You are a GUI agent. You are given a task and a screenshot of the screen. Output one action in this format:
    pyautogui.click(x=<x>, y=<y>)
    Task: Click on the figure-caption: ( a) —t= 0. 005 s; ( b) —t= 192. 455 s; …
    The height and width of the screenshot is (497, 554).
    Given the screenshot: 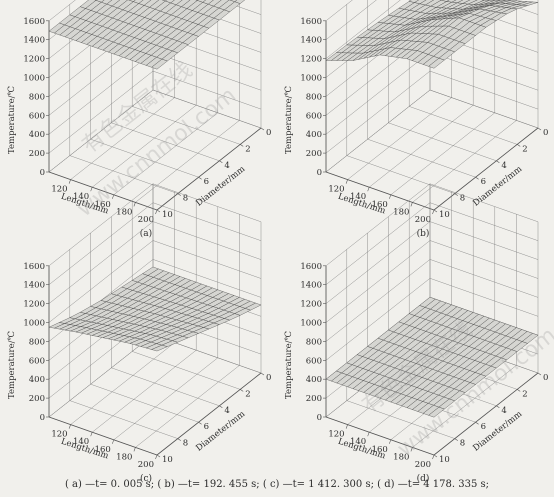 What is the action you would take?
    pyautogui.click(x=277, y=484)
    